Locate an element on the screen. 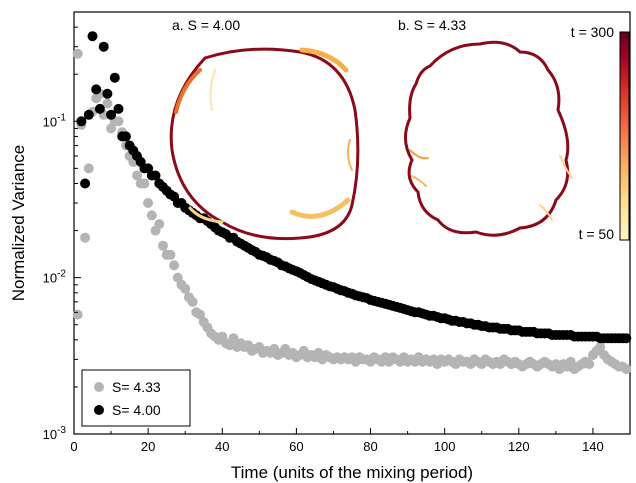  legend-marker-s400 is located at coordinates (99, 410).